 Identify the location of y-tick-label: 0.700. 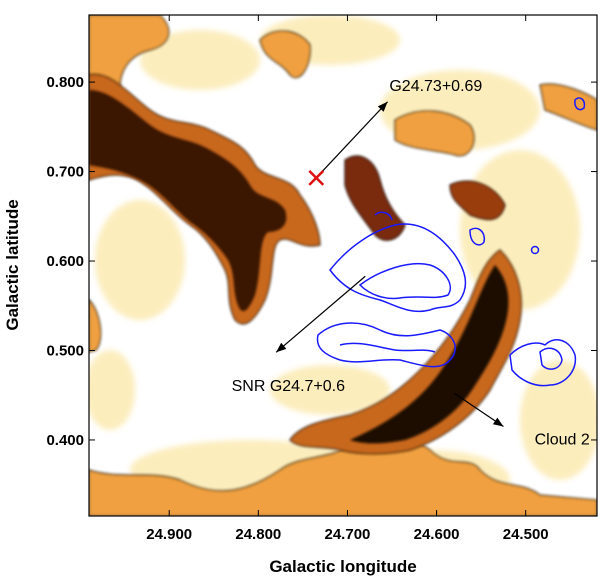
(65, 172).